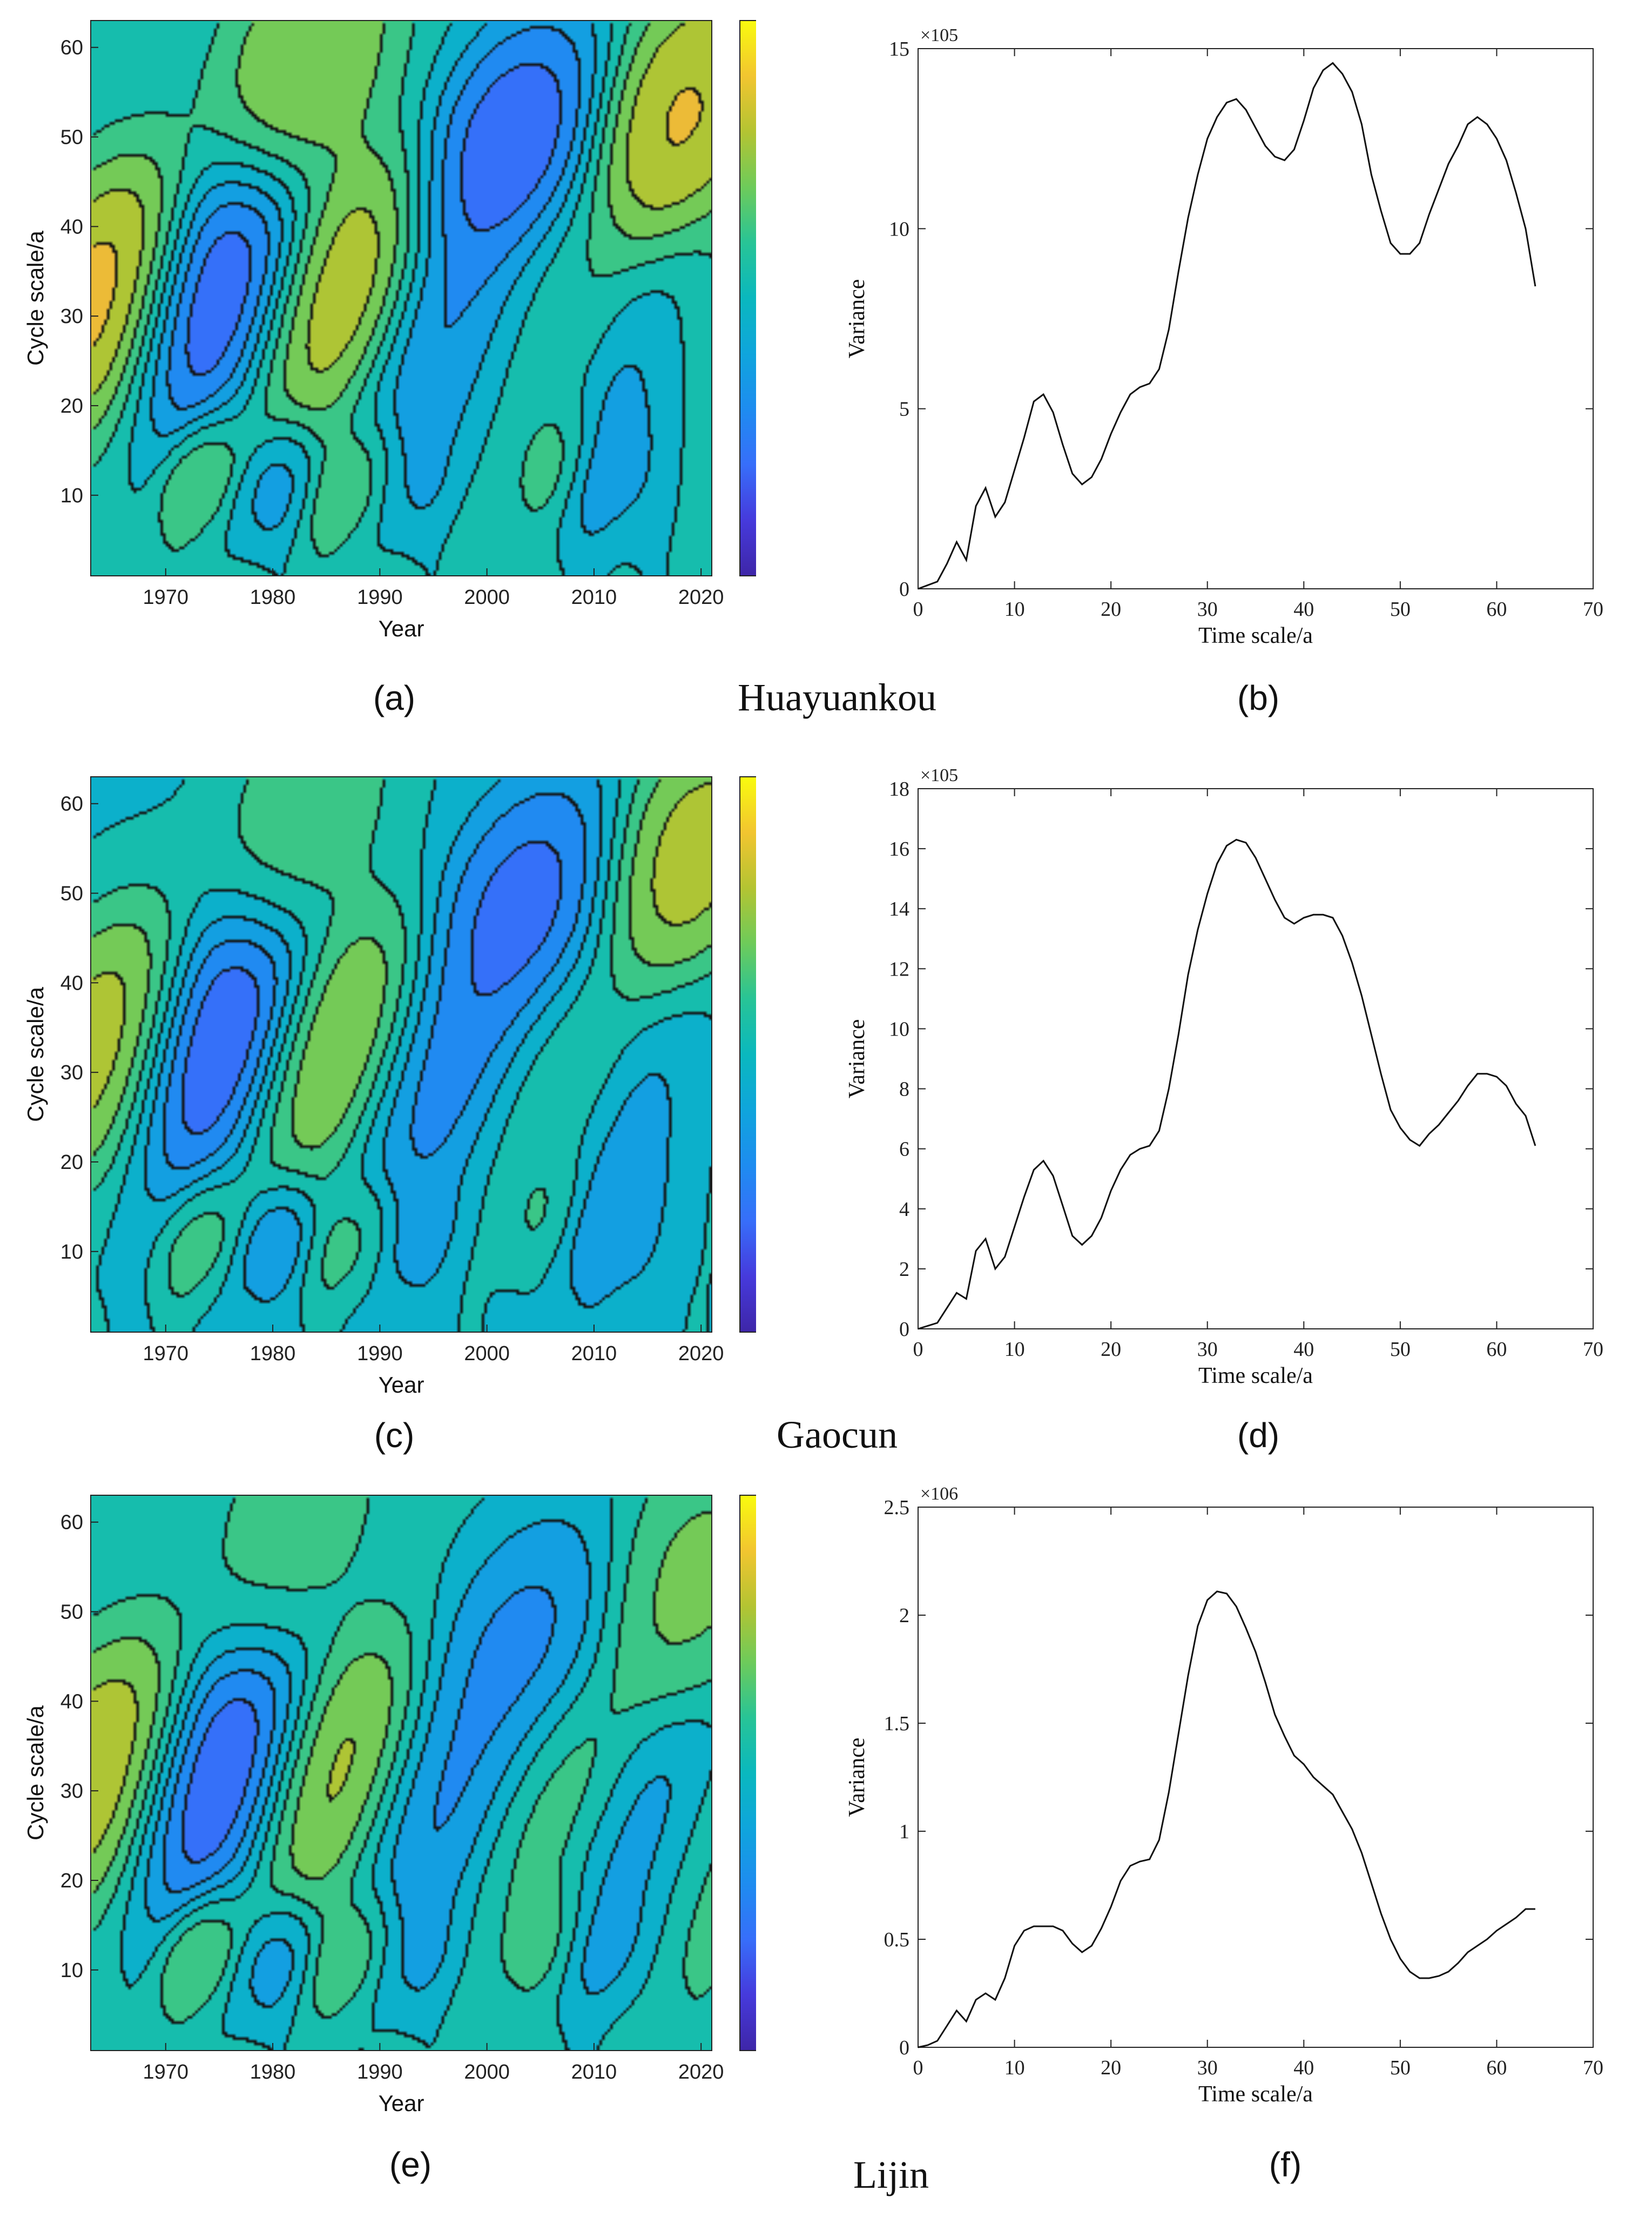 This screenshot has width=1652, height=2238. Describe the element at coordinates (410, 2164) in the screenshot. I see `panel-label-e: (e)` at that location.